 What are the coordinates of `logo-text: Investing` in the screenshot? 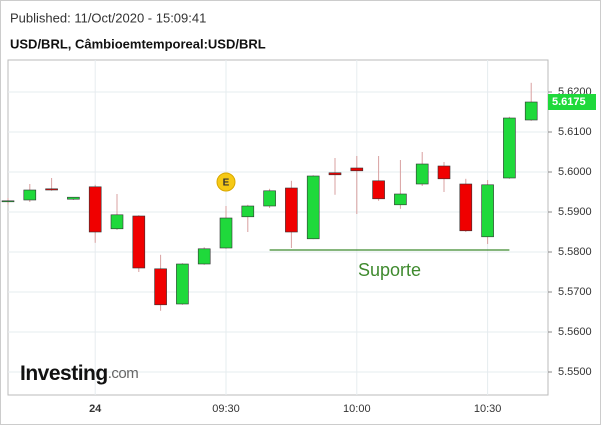 It's located at (64, 373).